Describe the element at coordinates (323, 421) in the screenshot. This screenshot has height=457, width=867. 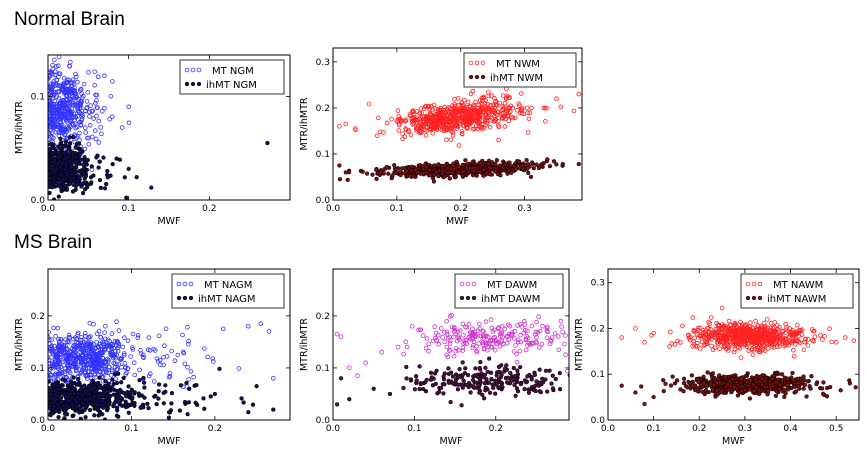
I see `y-tick-label: 0.0` at that location.